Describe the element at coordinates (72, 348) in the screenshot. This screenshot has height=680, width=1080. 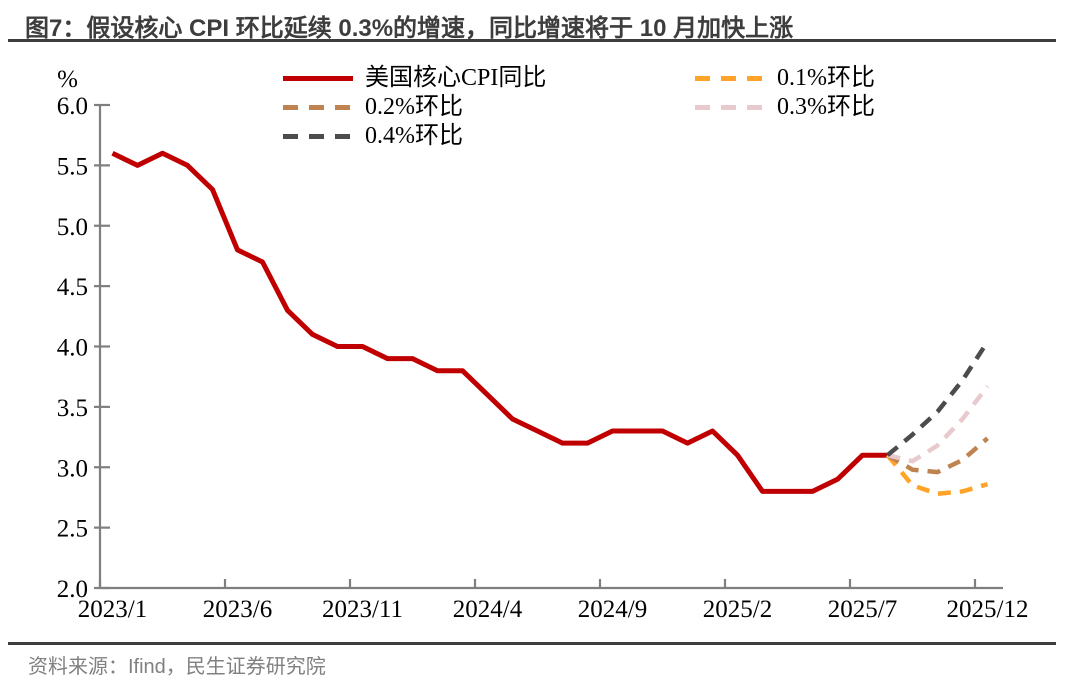
I see `y-tick-label: 4.0` at that location.